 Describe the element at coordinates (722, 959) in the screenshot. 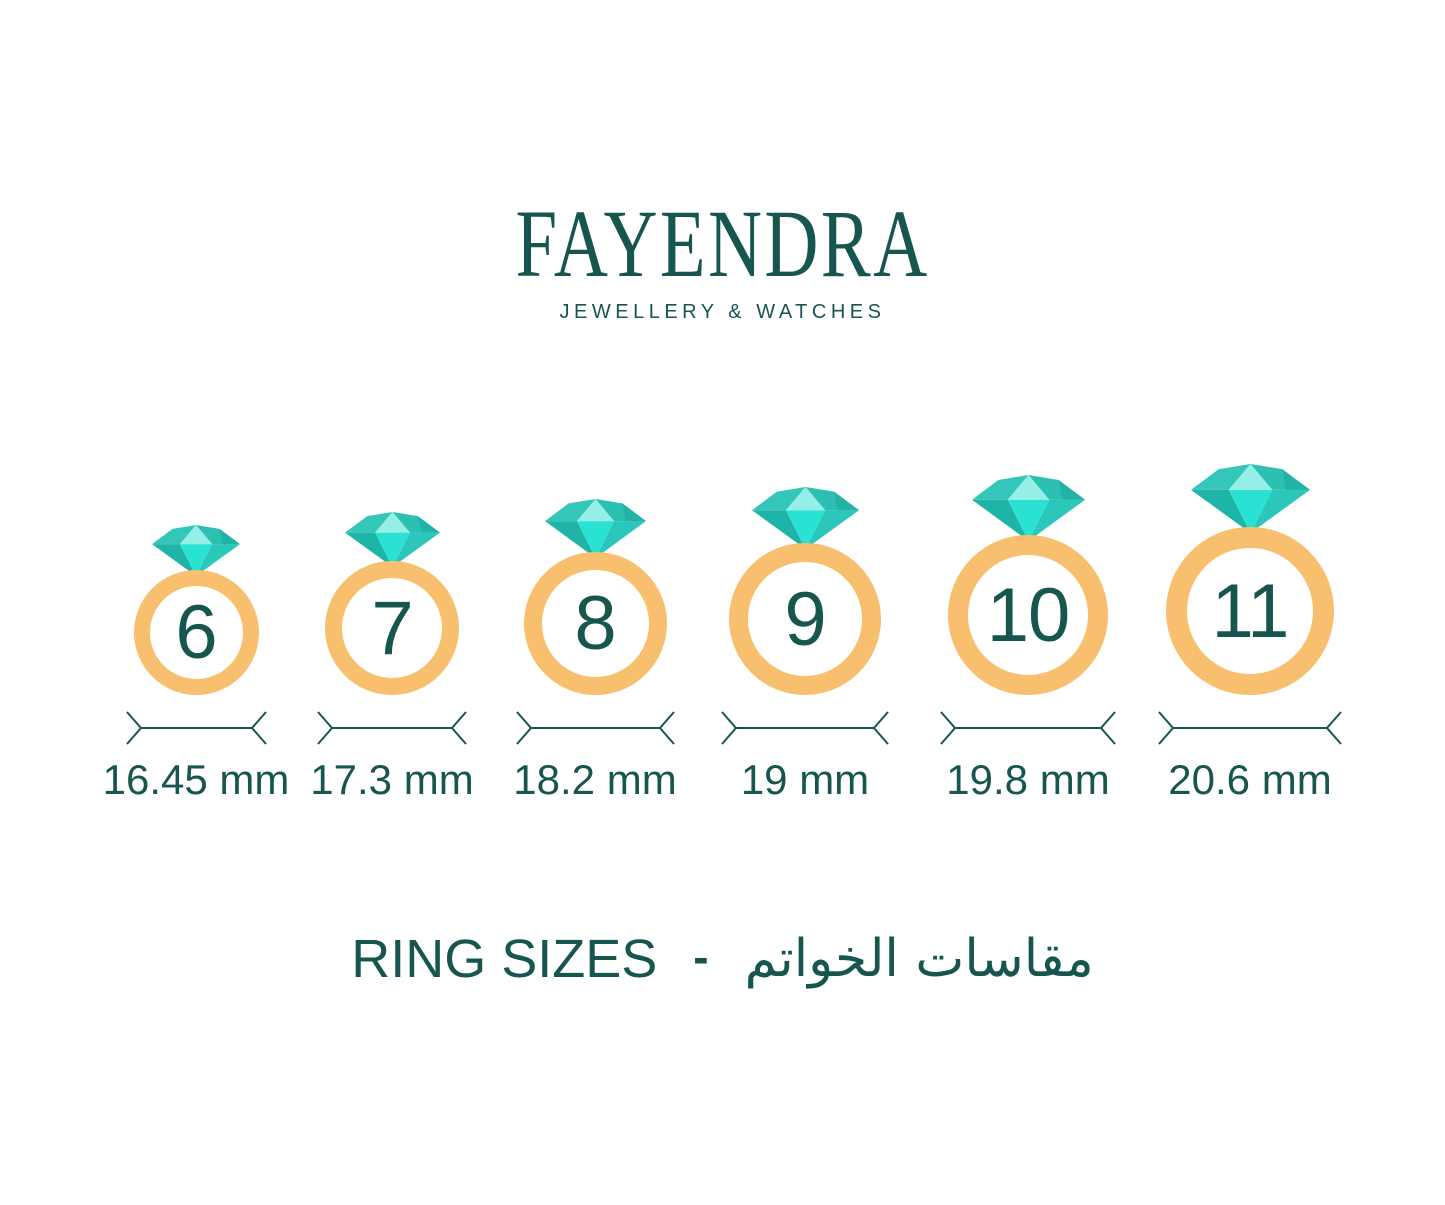

I see `ring-sizes-title: RING SIZES - مقاسات الخواتم` at that location.